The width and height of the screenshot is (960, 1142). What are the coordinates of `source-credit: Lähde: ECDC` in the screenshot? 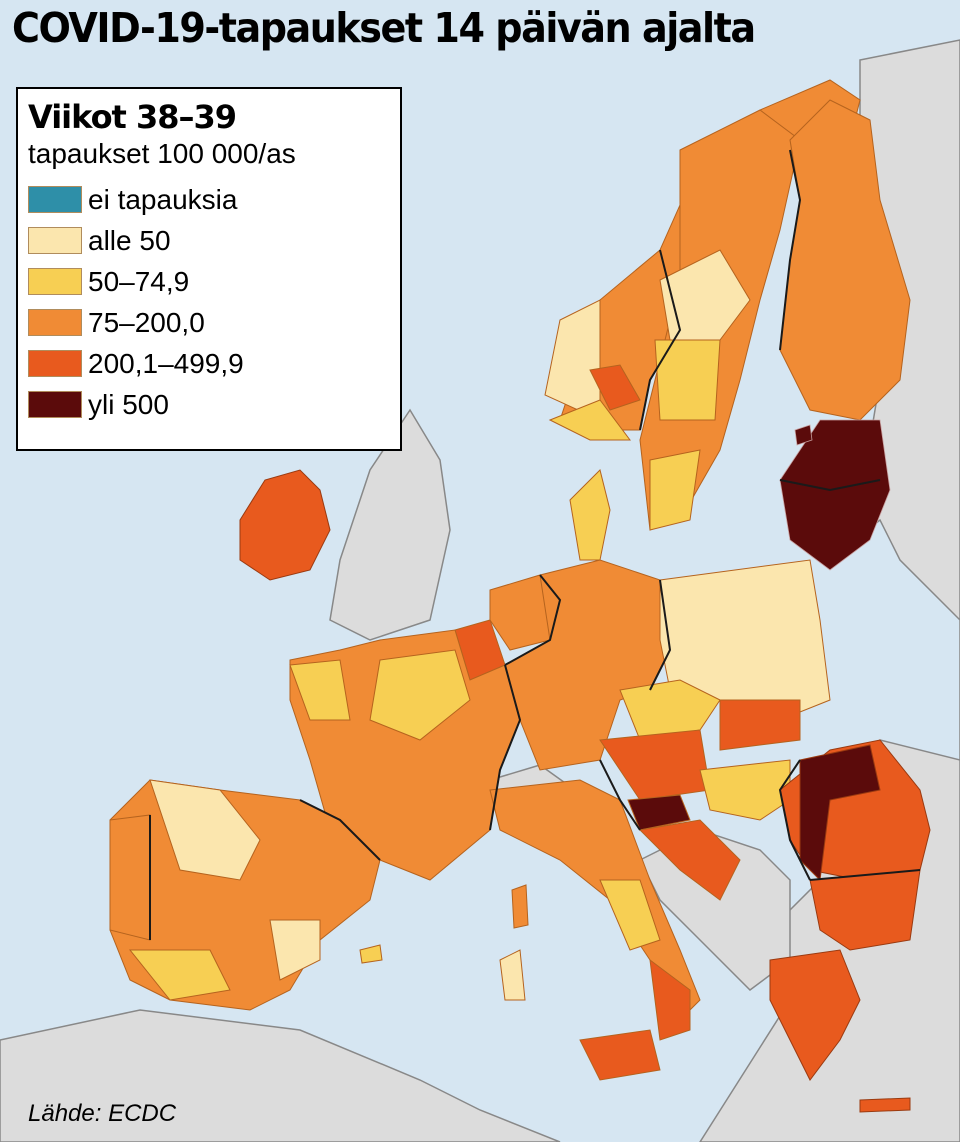 It's located at (102, 1113).